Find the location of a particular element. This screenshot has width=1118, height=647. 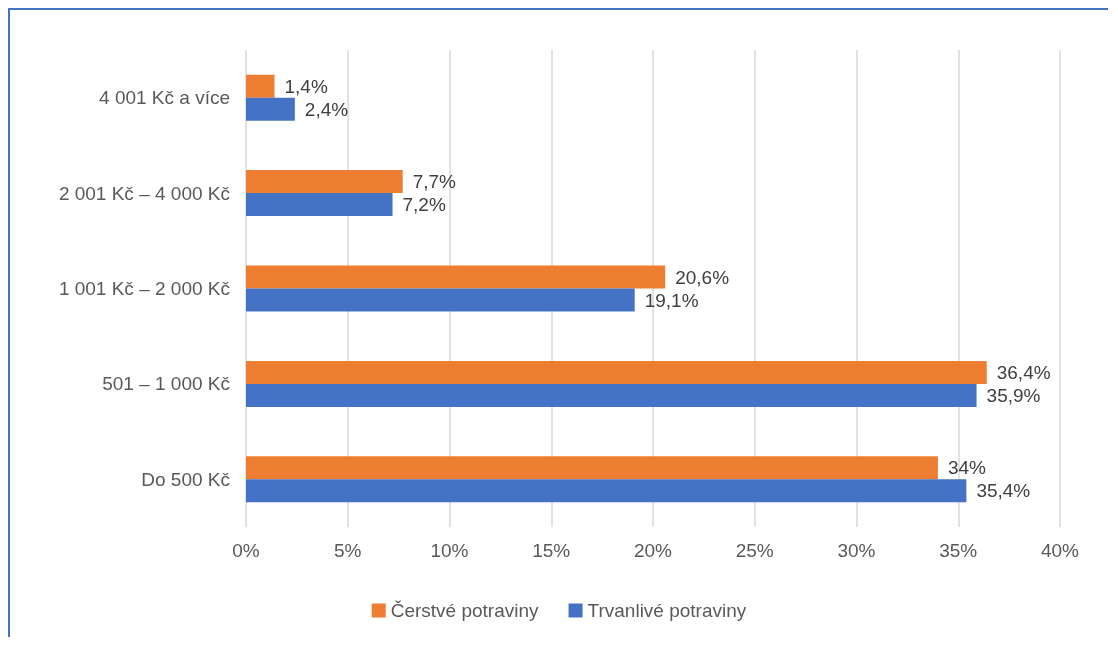

x-tick-label: 15% is located at coordinates (551, 550).